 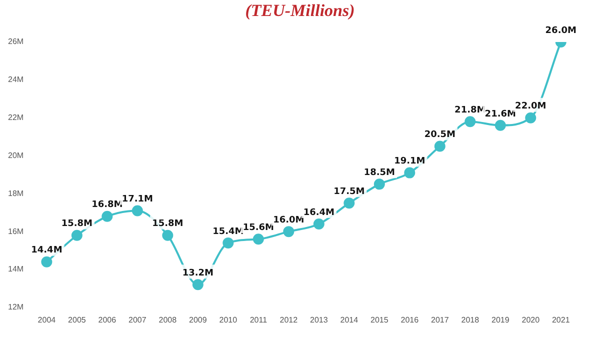 I want to click on data-label: 16.0M, so click(x=288, y=220).